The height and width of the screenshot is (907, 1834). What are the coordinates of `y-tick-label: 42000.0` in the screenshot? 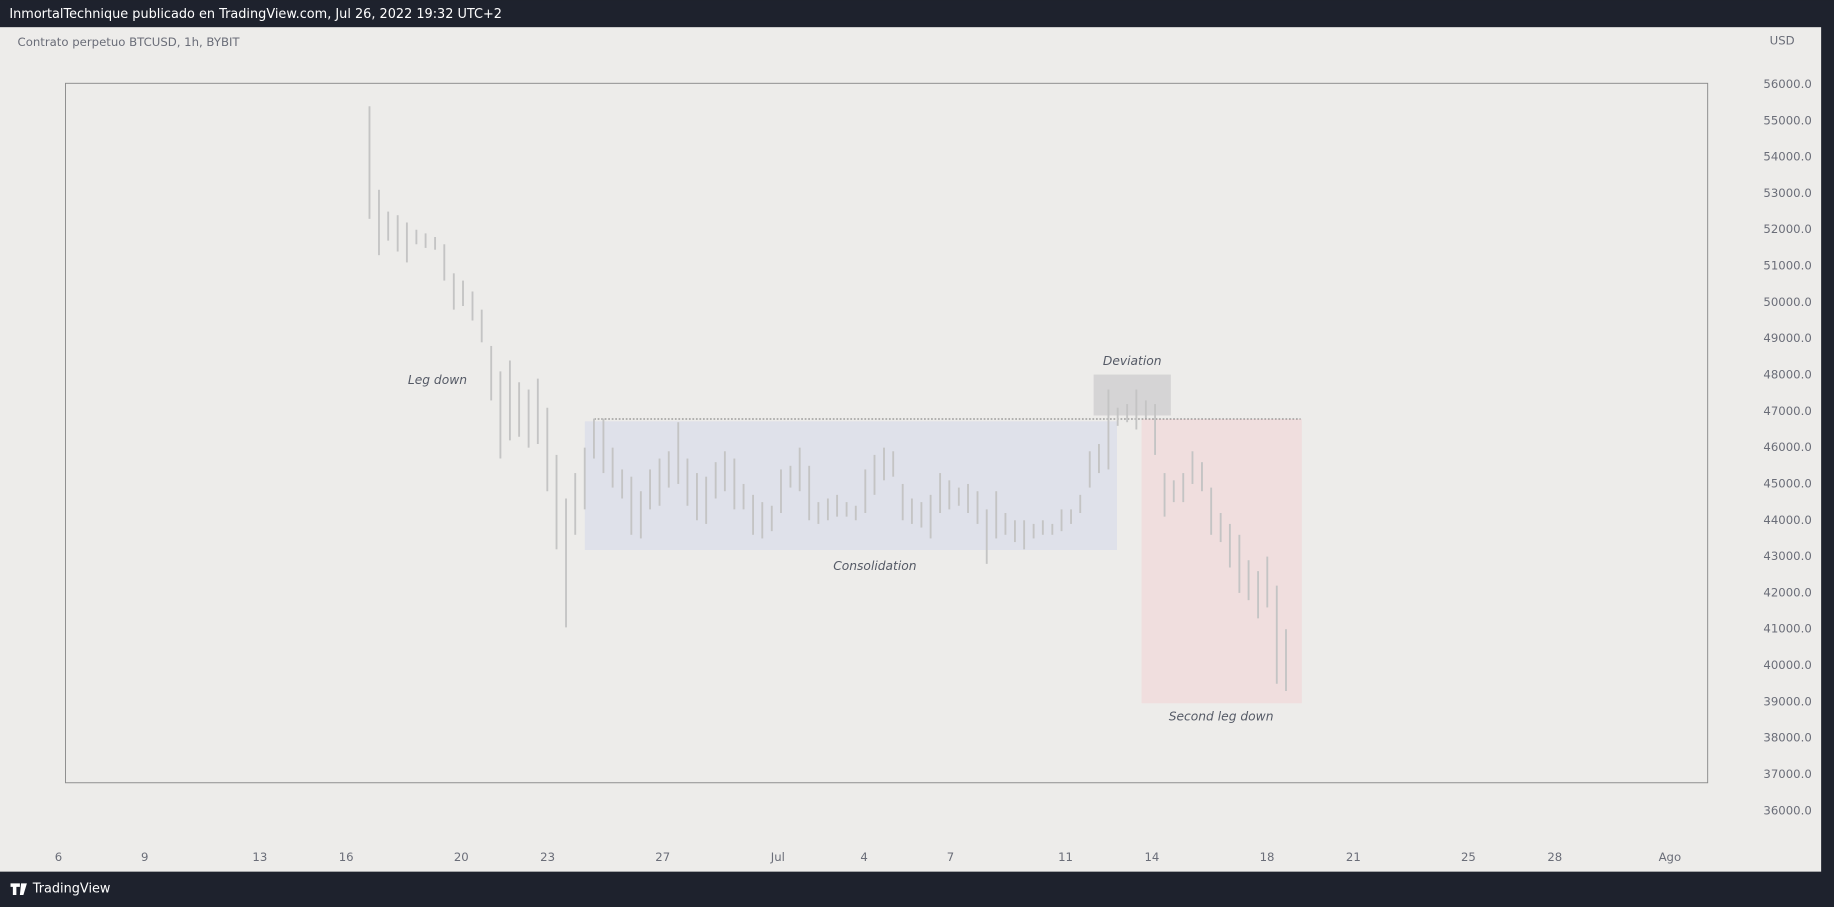 It's located at (1787, 592).